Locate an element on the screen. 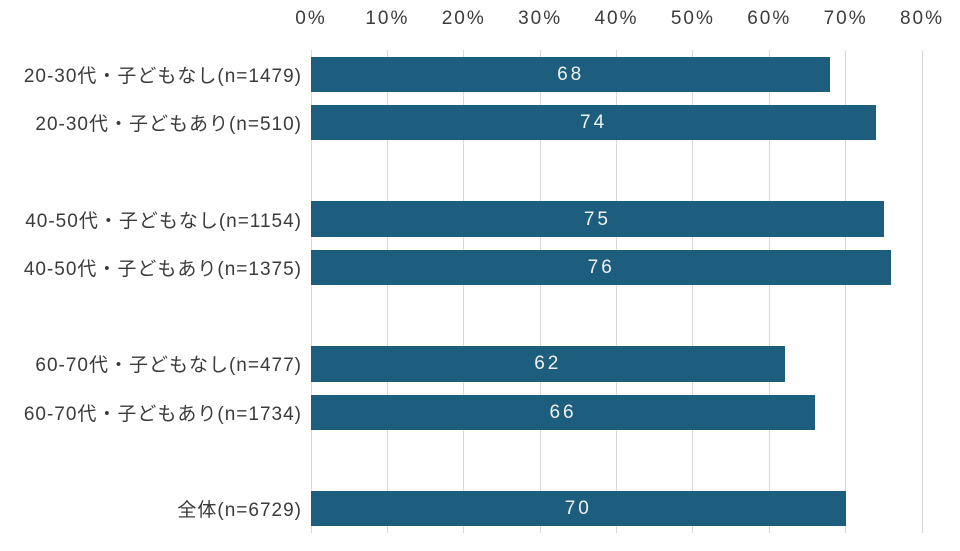 Image resolution: width=960 pixels, height=551 pixels. x-axis-tick-label: 70% is located at coordinates (845, 18).